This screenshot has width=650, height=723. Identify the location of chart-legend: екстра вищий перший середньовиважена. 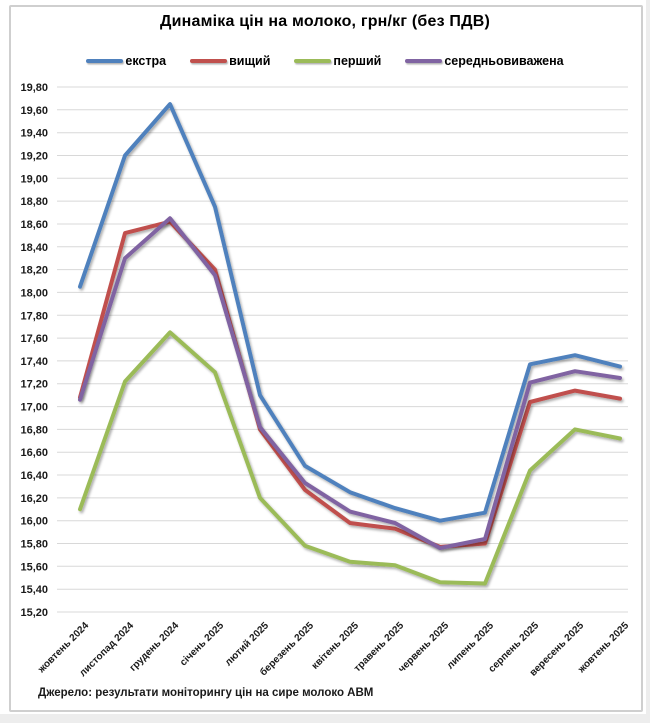
(325, 61).